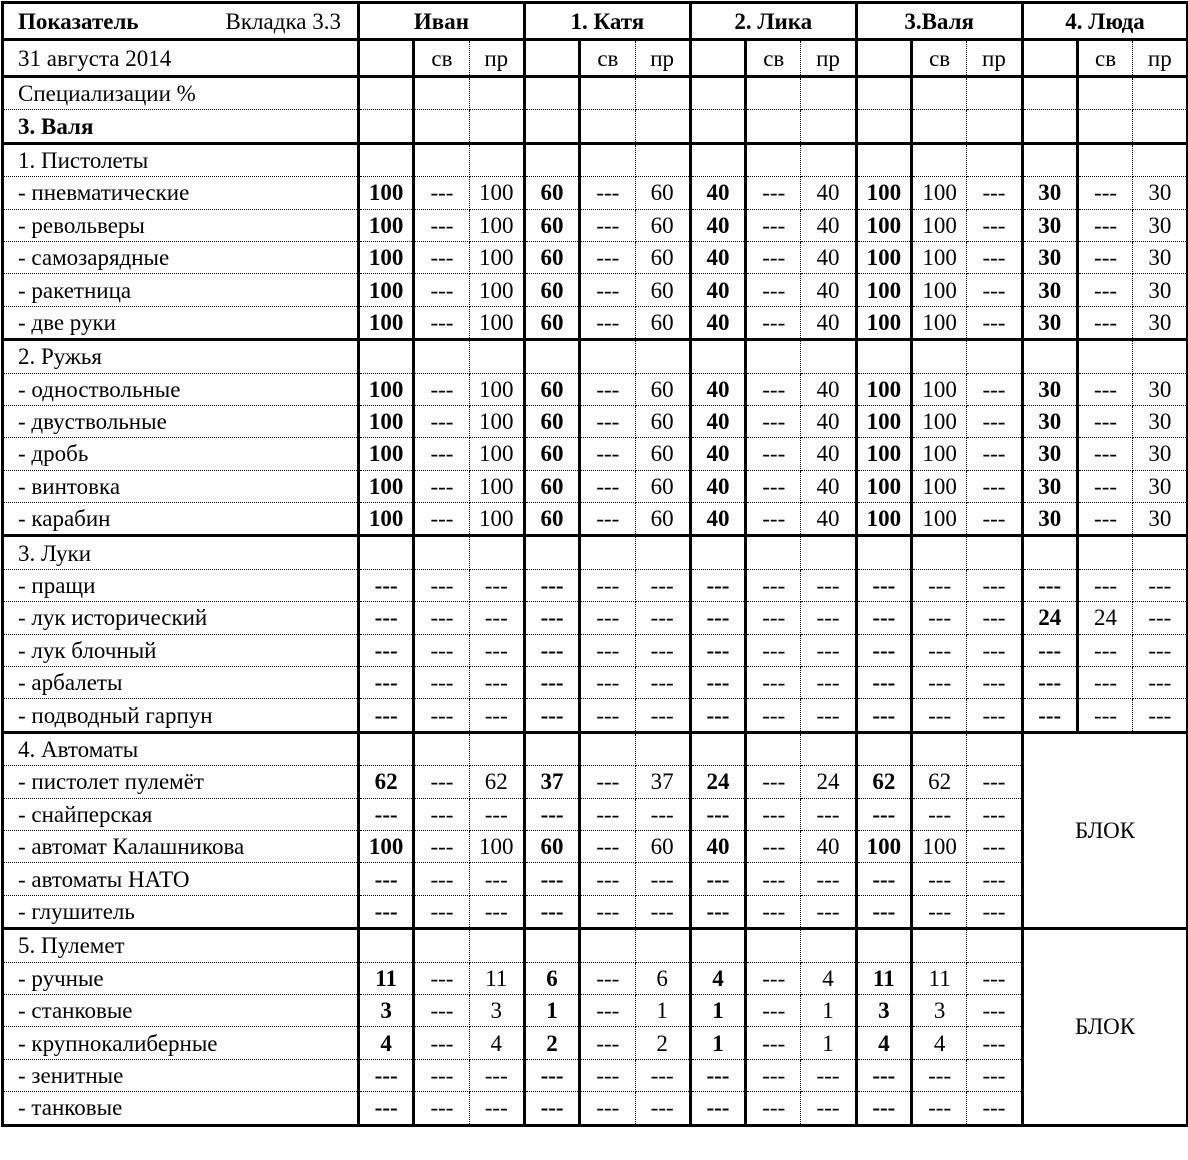 Image resolution: width=1188 pixels, height=1160 pixels. I want to click on value-cell: 3, so click(884, 1010).